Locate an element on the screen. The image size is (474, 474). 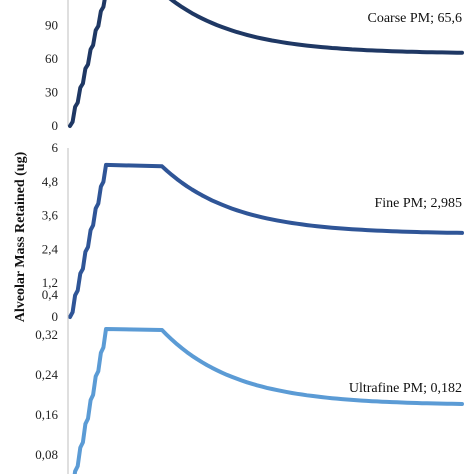
series-annotation: Coarse PM; 65,6 is located at coordinates (415, 18).